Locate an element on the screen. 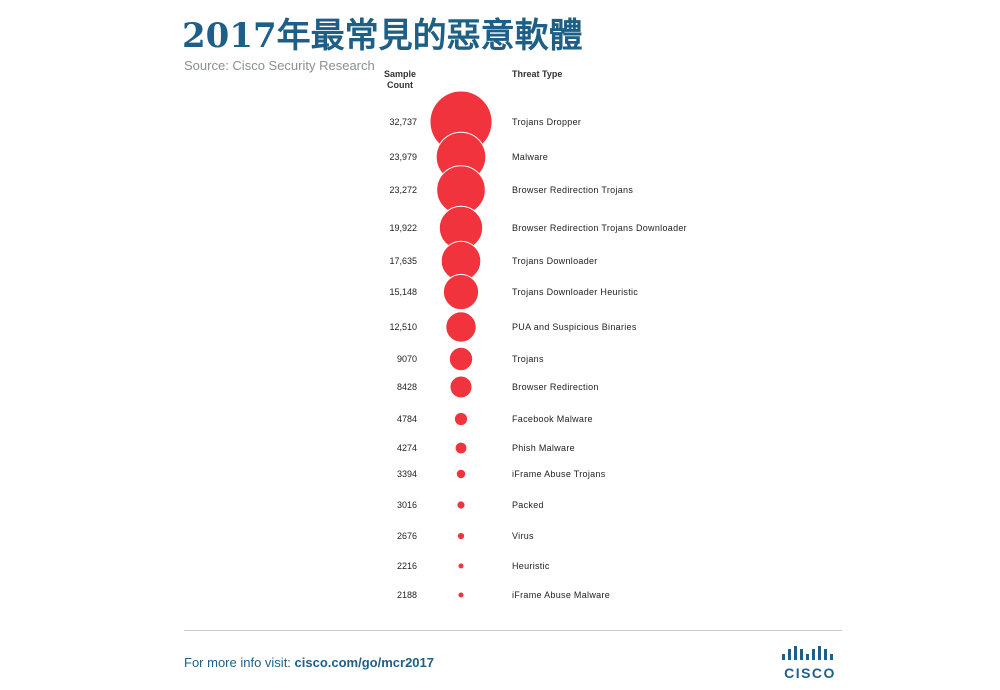  threat-type-label: Heuristic is located at coordinates (531, 566).